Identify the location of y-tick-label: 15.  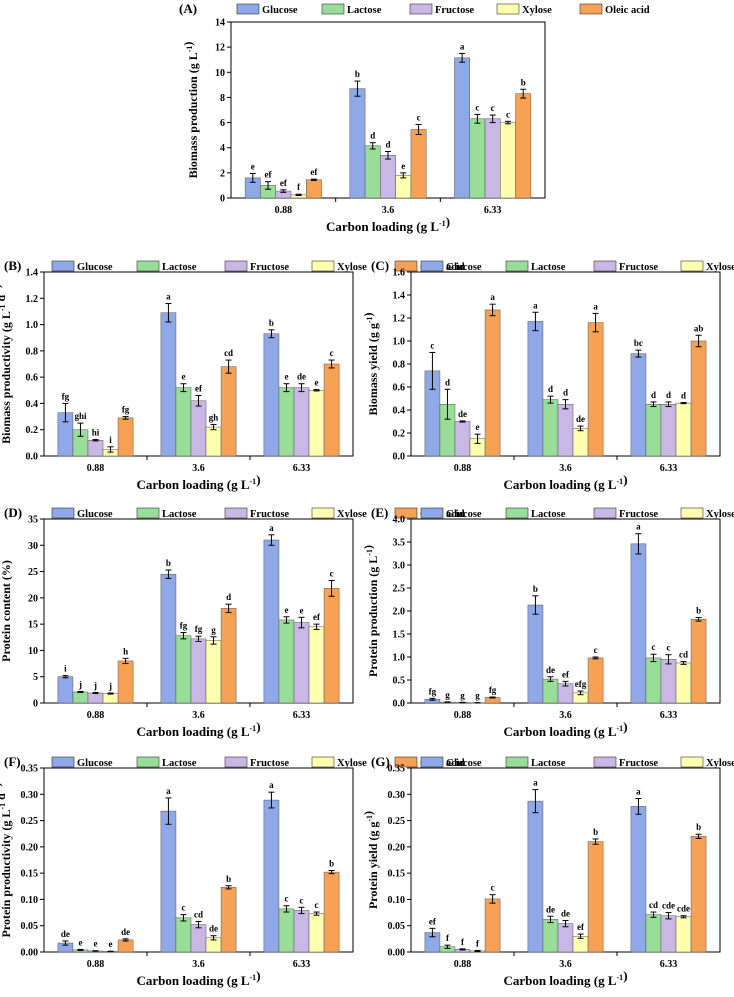
(33, 625).